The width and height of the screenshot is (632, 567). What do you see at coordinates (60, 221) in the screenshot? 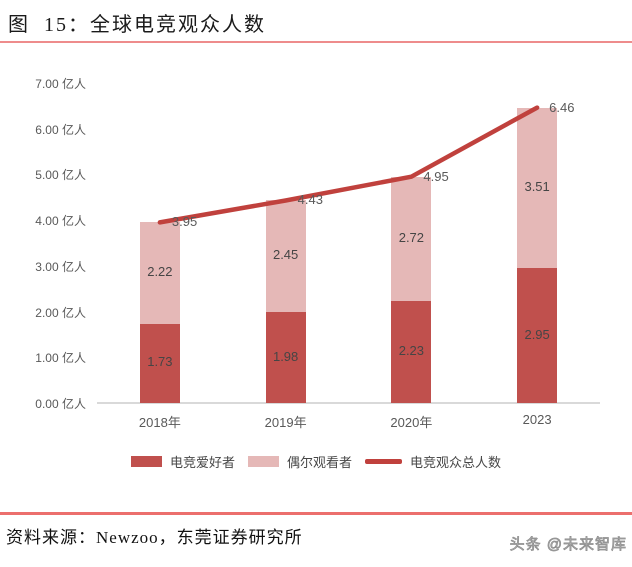
I see `y-tick-4: 4.00 亿人` at bounding box center [60, 221].